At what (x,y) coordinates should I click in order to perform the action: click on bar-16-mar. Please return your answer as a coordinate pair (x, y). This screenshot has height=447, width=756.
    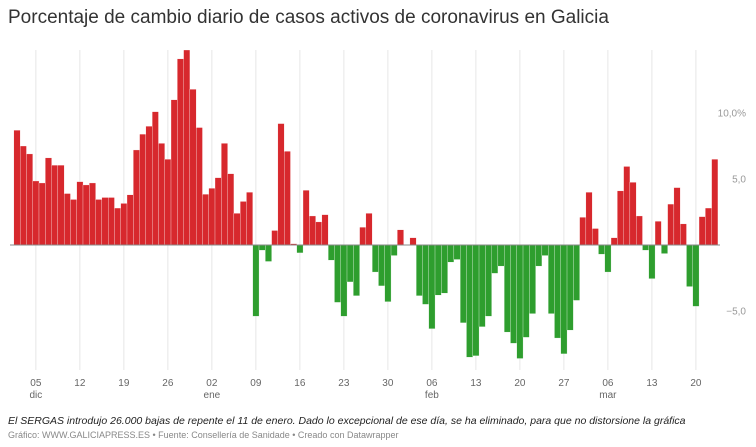
    Looking at the image, I should click on (671, 224).